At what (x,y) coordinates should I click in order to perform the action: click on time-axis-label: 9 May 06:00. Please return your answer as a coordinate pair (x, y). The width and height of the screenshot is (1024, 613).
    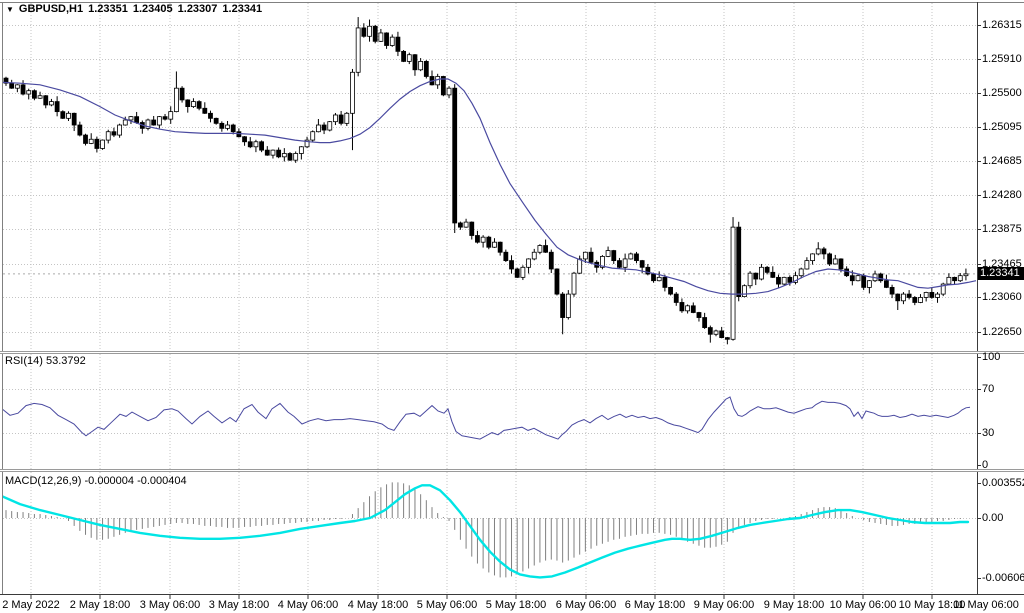
    Looking at the image, I should click on (724, 605).